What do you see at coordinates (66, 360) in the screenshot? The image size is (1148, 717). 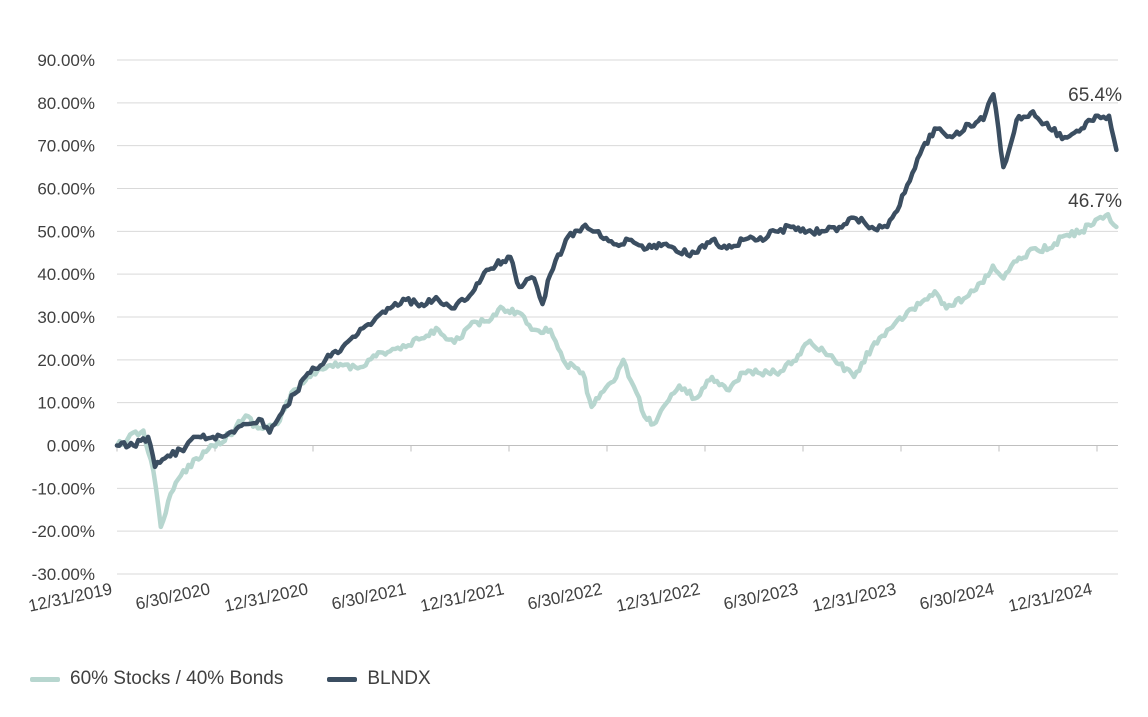 I see `y-tick-label: 20.00%` at bounding box center [66, 360].